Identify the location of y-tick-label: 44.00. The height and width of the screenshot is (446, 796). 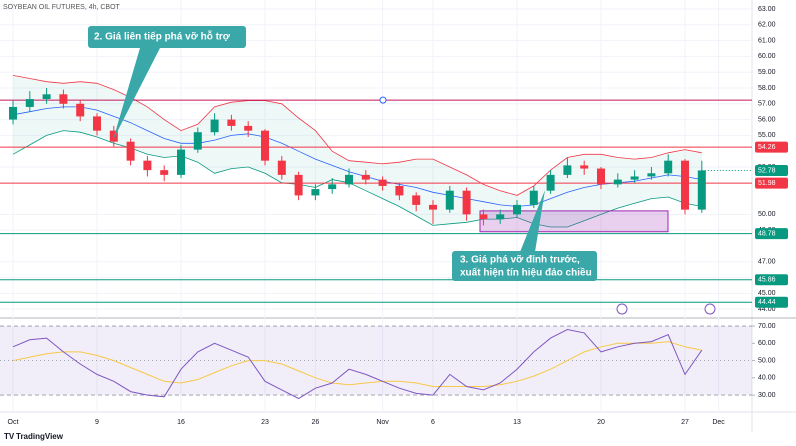
(767, 309).